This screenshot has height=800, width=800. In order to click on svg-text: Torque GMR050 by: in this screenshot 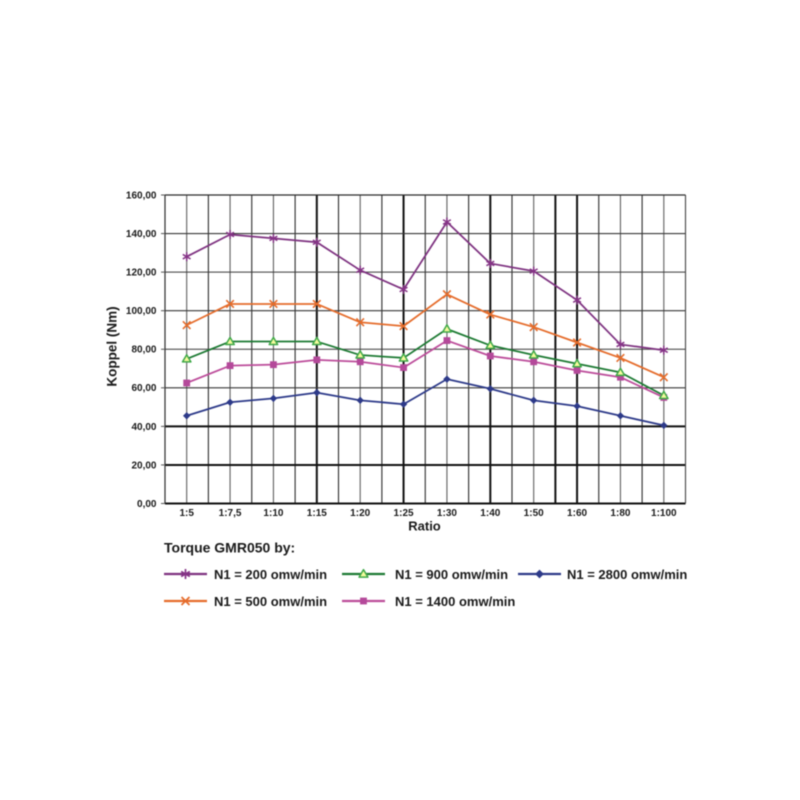, I will do `click(229, 548)`.